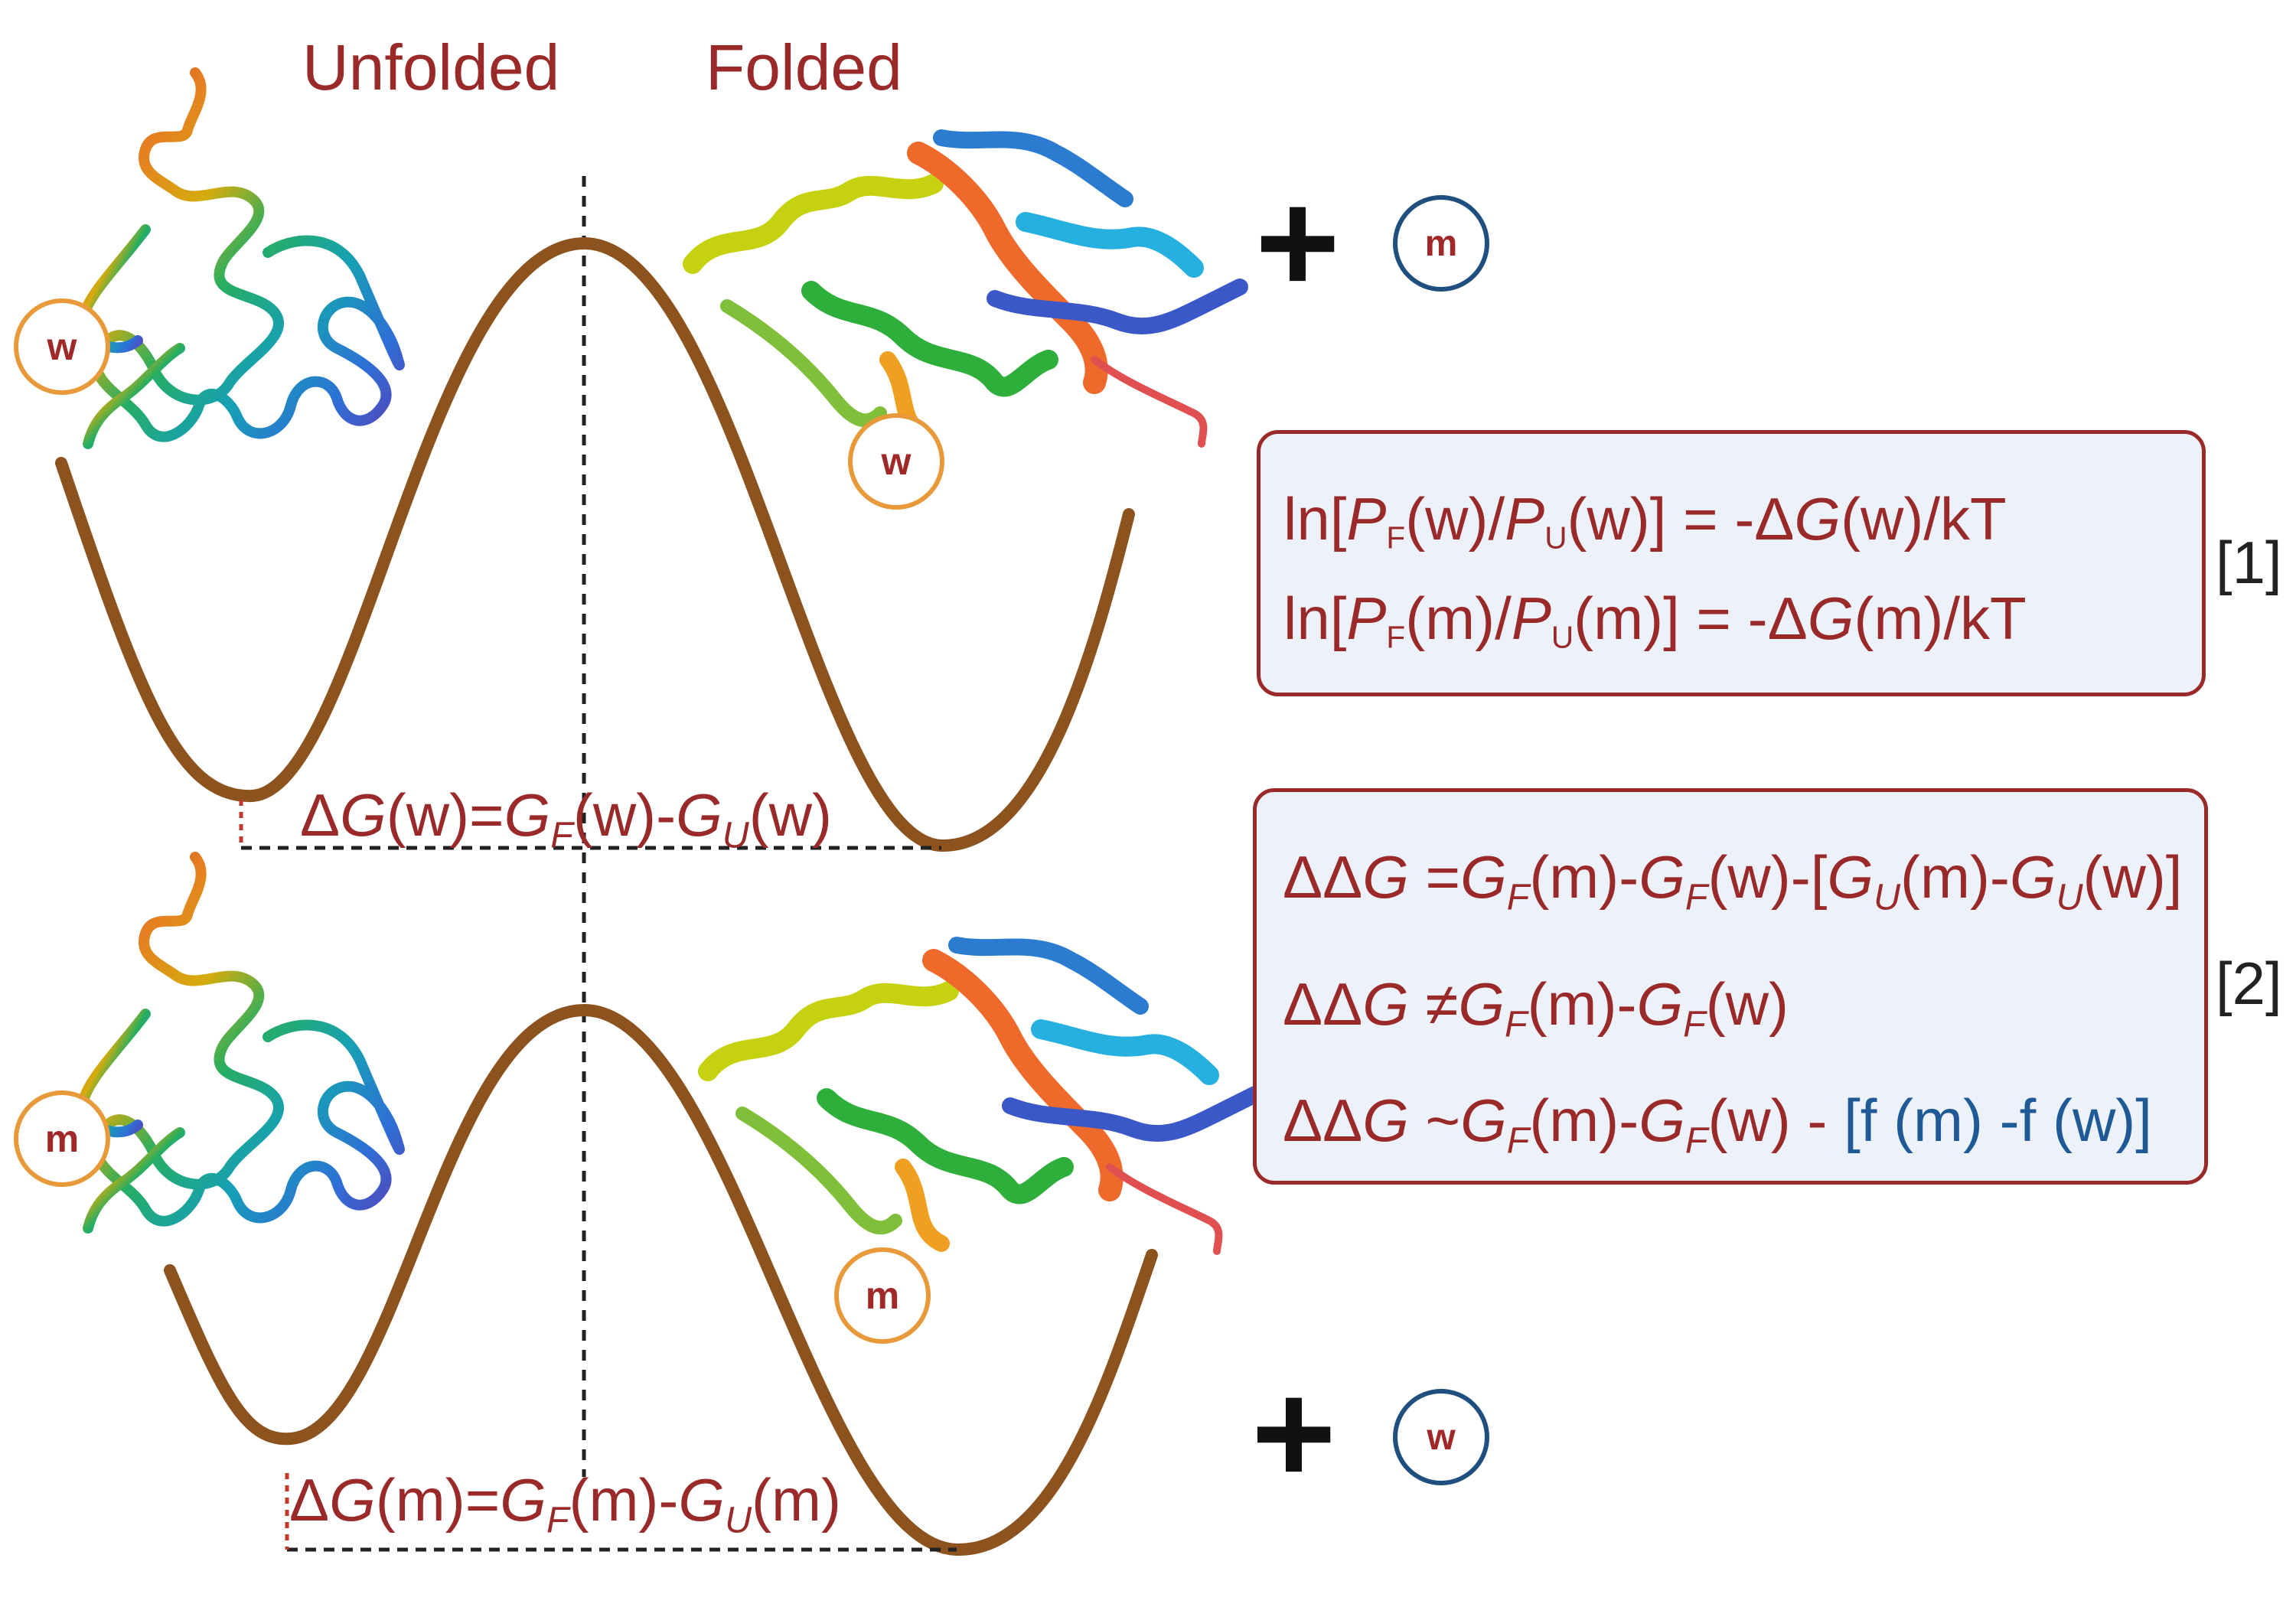 This screenshot has width=2296, height=1607. Describe the element at coordinates (1998, 1120) in the screenshot. I see `correction-term: [f (m) -f (w)]` at that location.